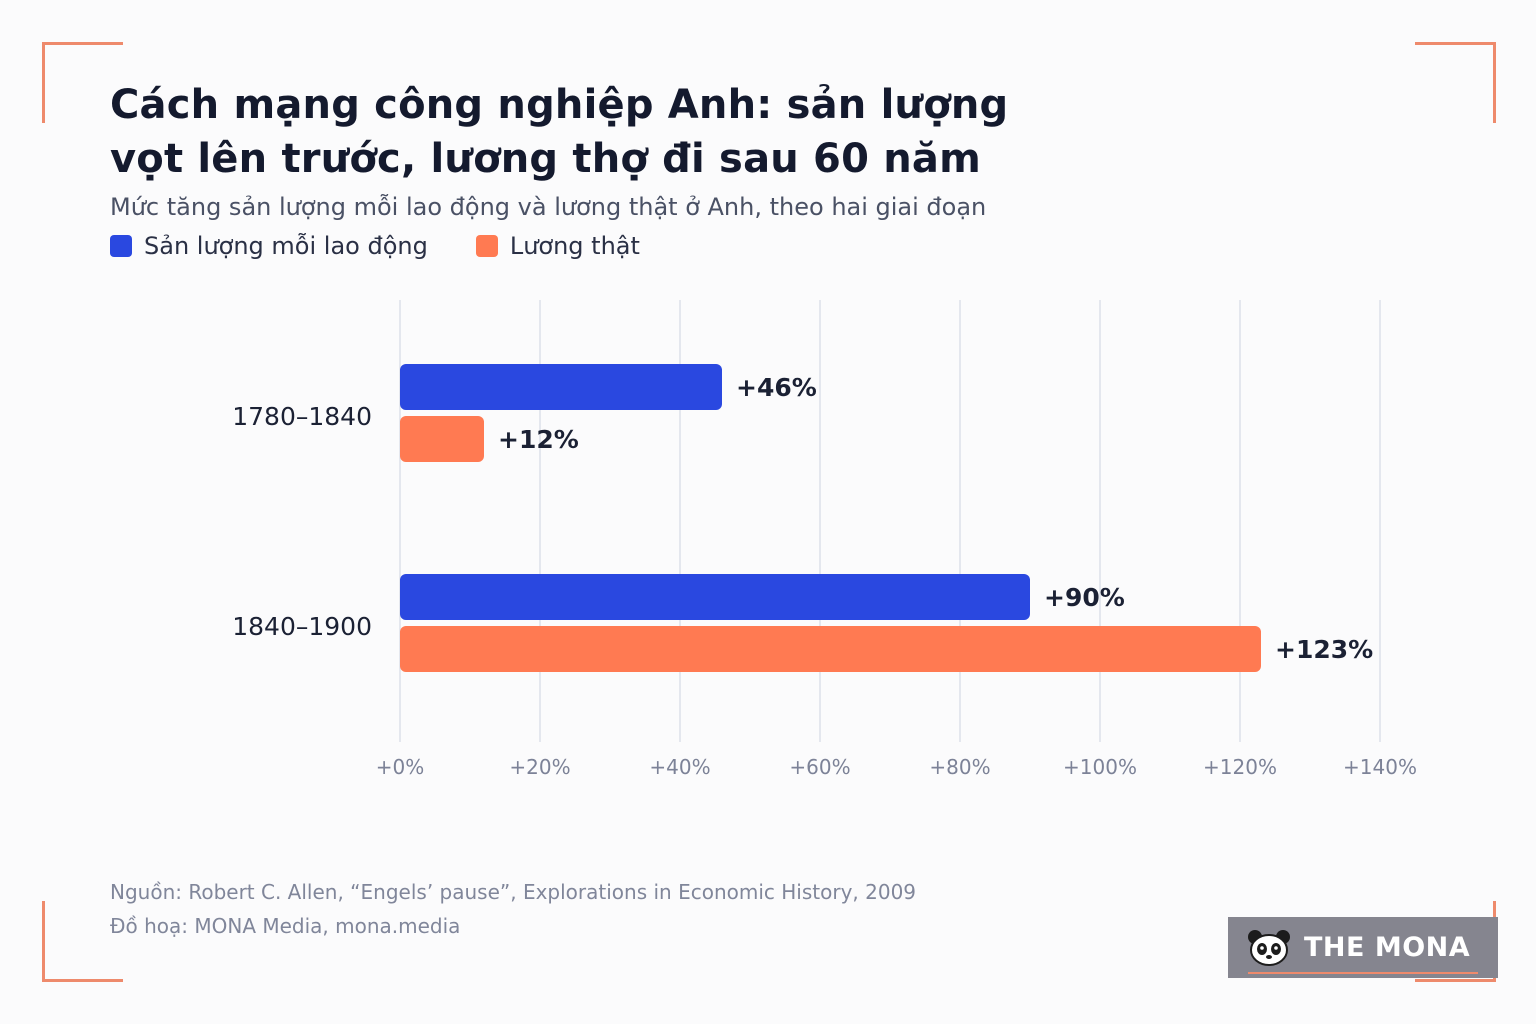  Describe the element at coordinates (1240, 767) in the screenshot. I see `x-tick-label: +120%` at that location.